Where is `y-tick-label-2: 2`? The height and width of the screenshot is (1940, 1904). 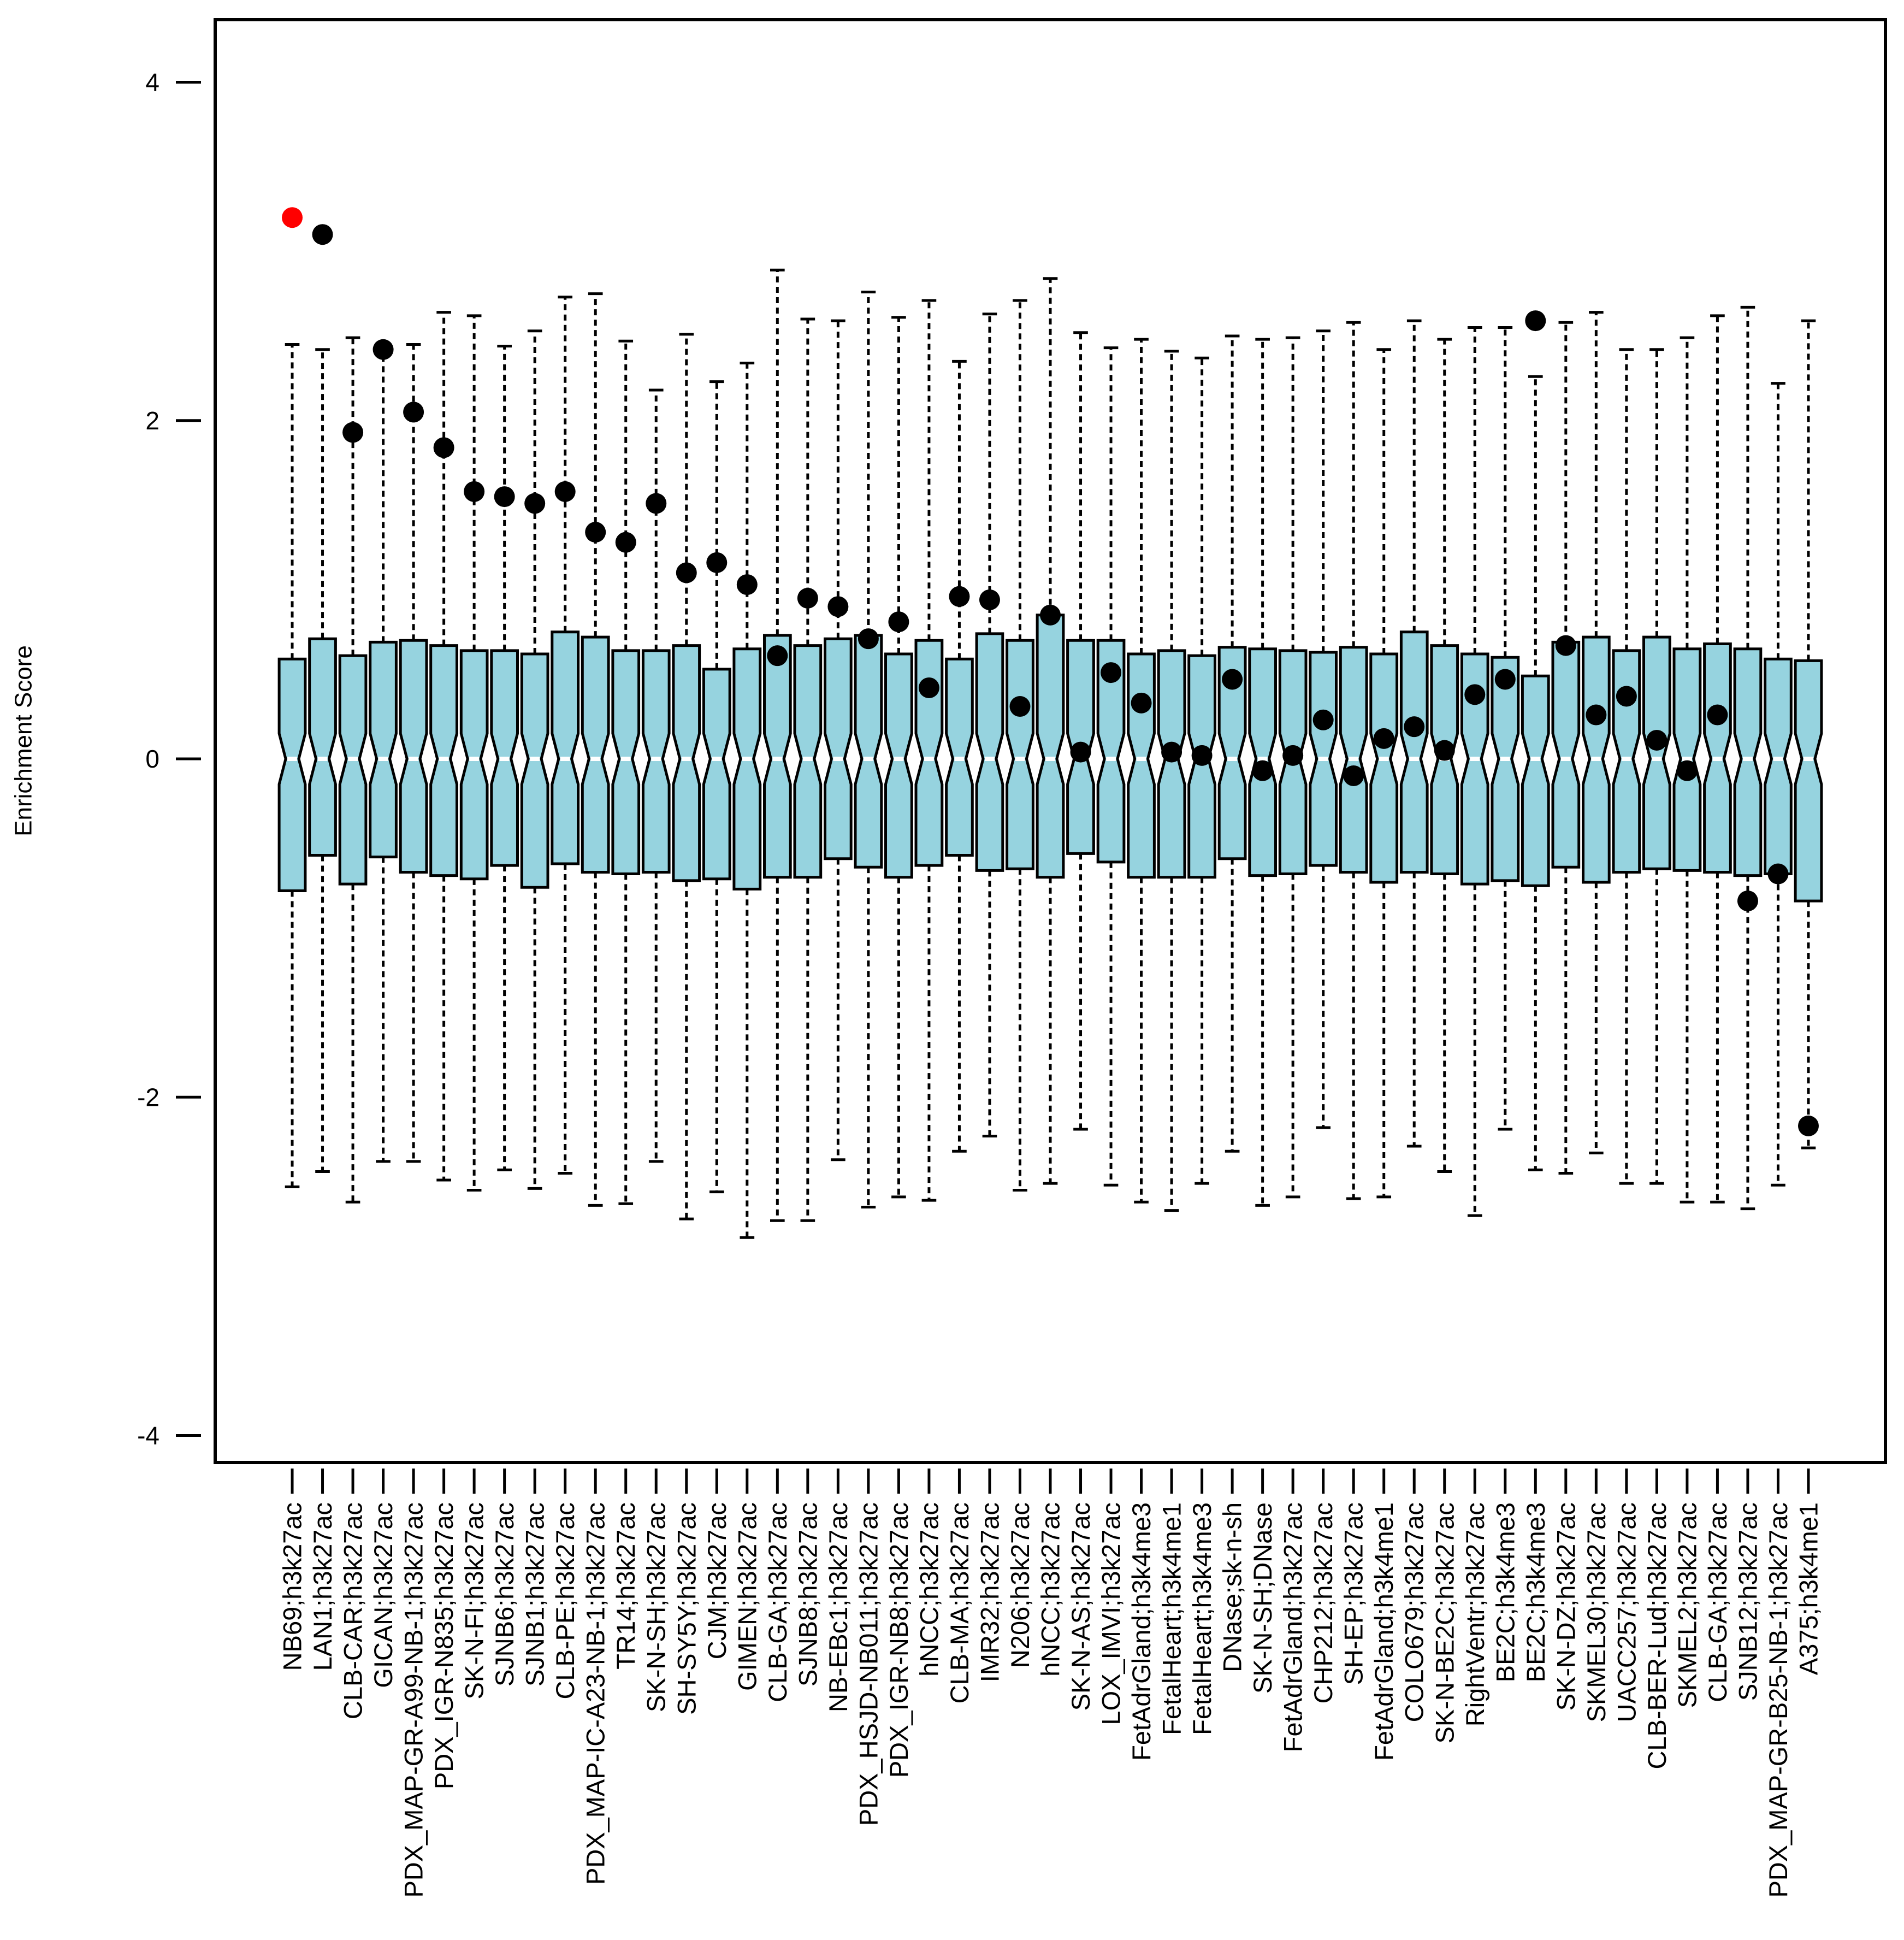
y-tick-label-2: 2 is located at coordinates (152, 420).